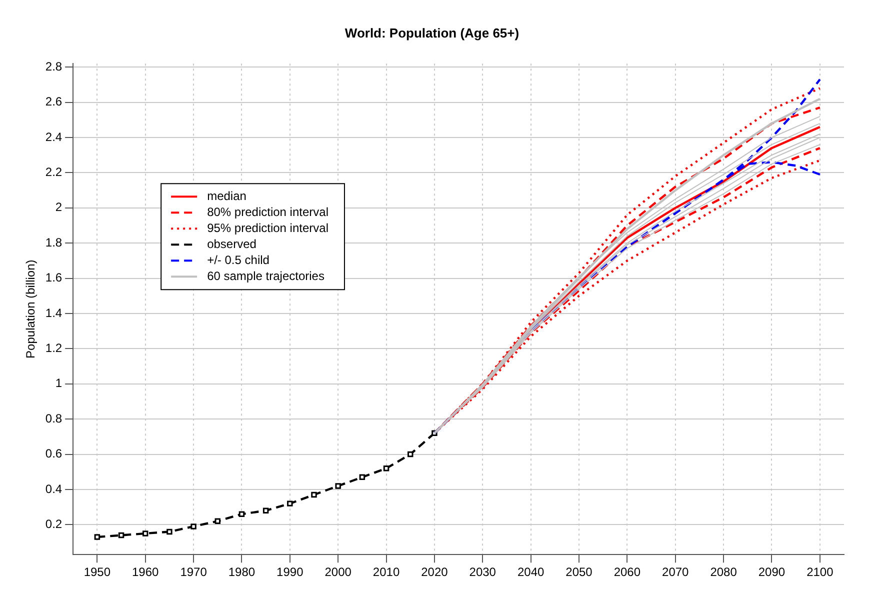 Image resolution: width=880 pixels, height=591 pixels. What do you see at coordinates (53, 172) in the screenshot?
I see `y-tick-label: 2.2` at bounding box center [53, 172].